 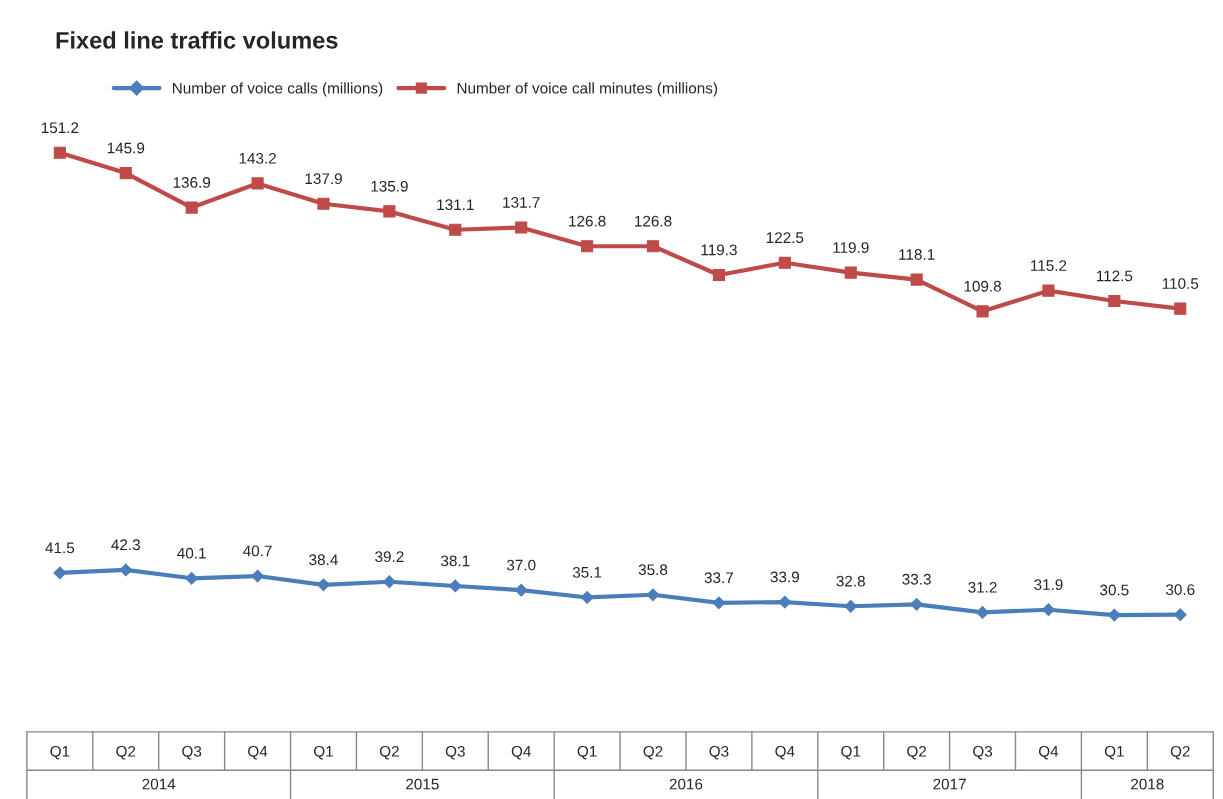 I want to click on data-label: 110.5, so click(x=1180, y=283).